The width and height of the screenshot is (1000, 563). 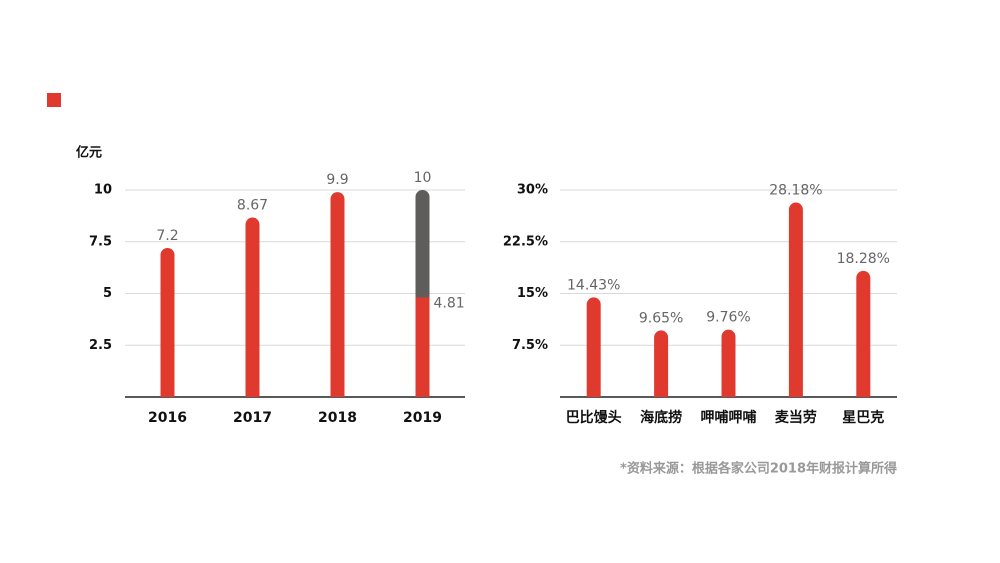 What do you see at coordinates (728, 318) in the screenshot?
I see `value-label: 9.76%` at bounding box center [728, 318].